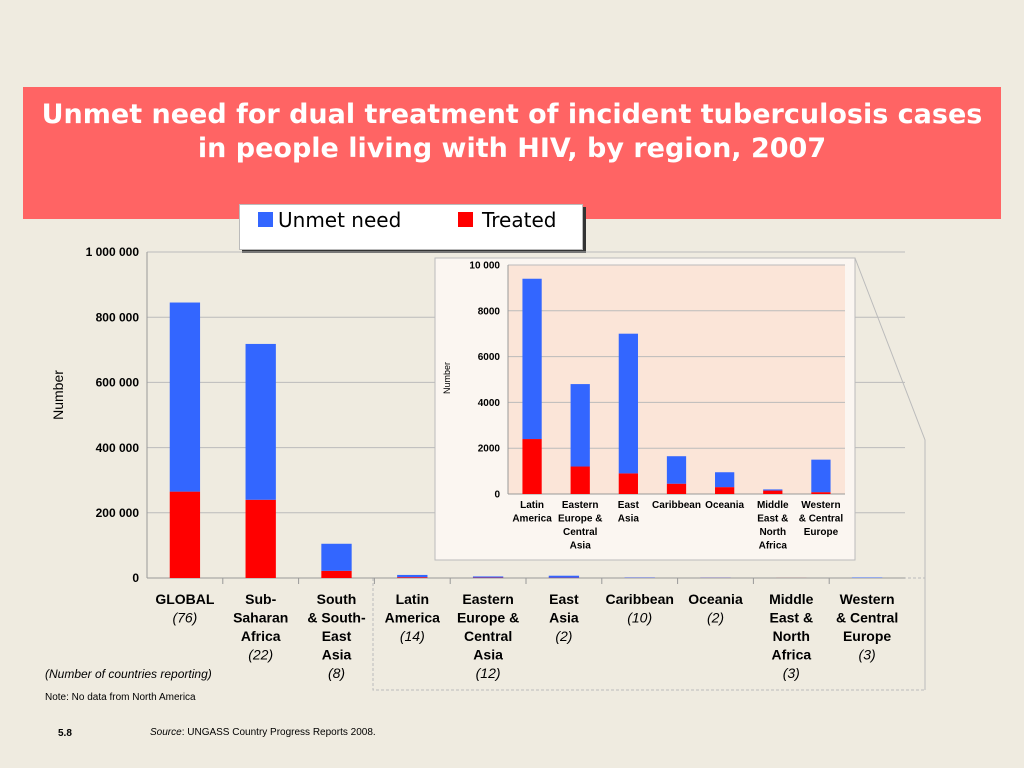  What do you see at coordinates (715, 618) in the screenshot?
I see `x-category-count-0-7: (2)` at bounding box center [715, 618].